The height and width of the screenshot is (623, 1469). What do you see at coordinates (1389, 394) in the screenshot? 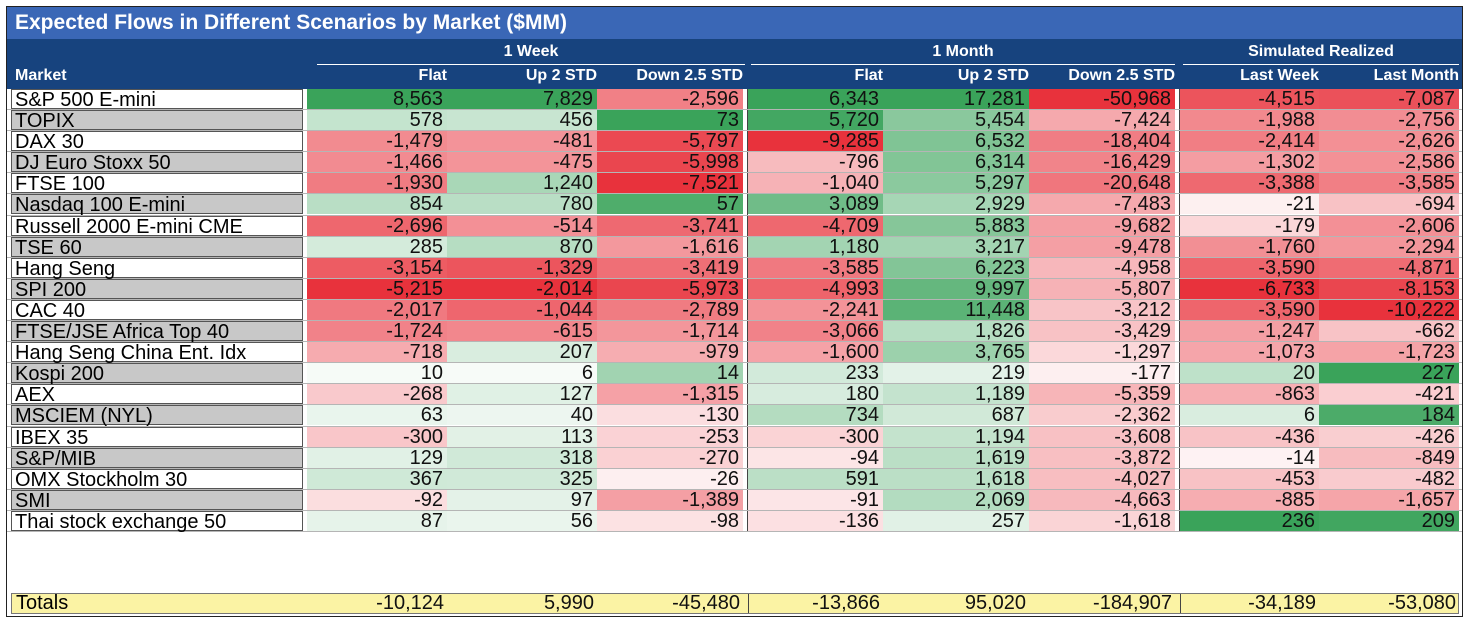
I see `value-cell-last-month: -421` at bounding box center [1389, 394].